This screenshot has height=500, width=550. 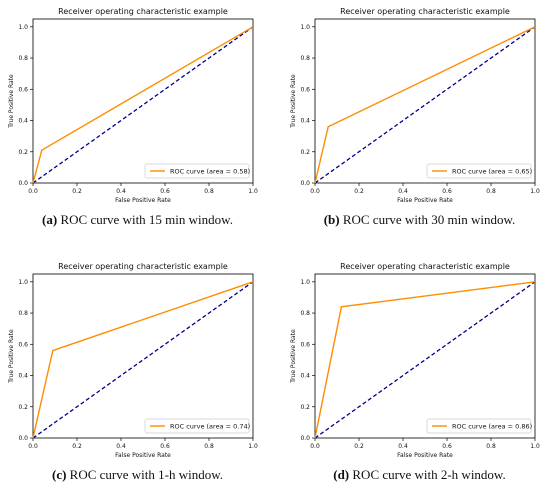 What do you see at coordinates (59, 474) in the screenshot?
I see `caption-label: (c)` at bounding box center [59, 474].